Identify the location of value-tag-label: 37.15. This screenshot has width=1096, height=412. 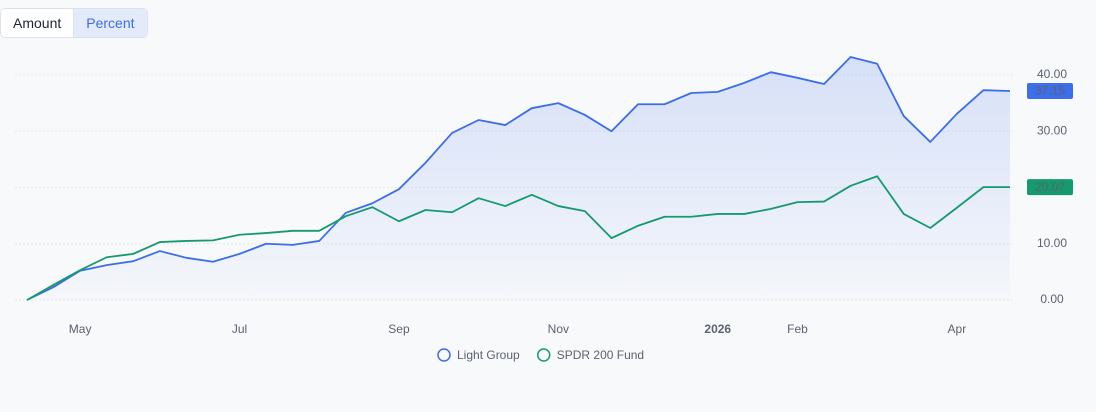
(1050, 91).